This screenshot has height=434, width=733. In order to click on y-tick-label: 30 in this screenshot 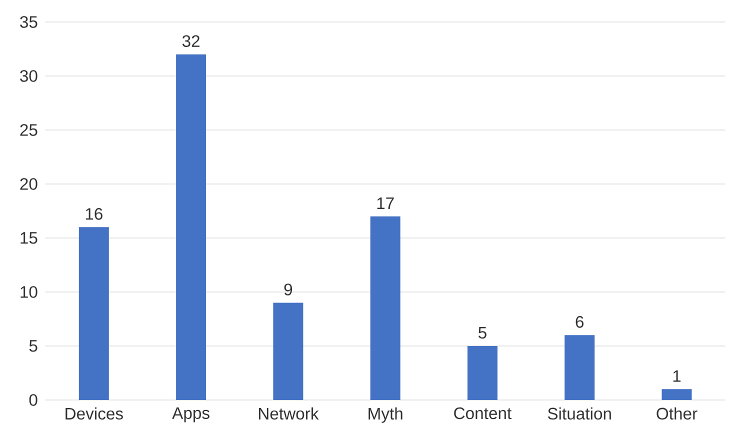, I will do `click(29, 76)`.